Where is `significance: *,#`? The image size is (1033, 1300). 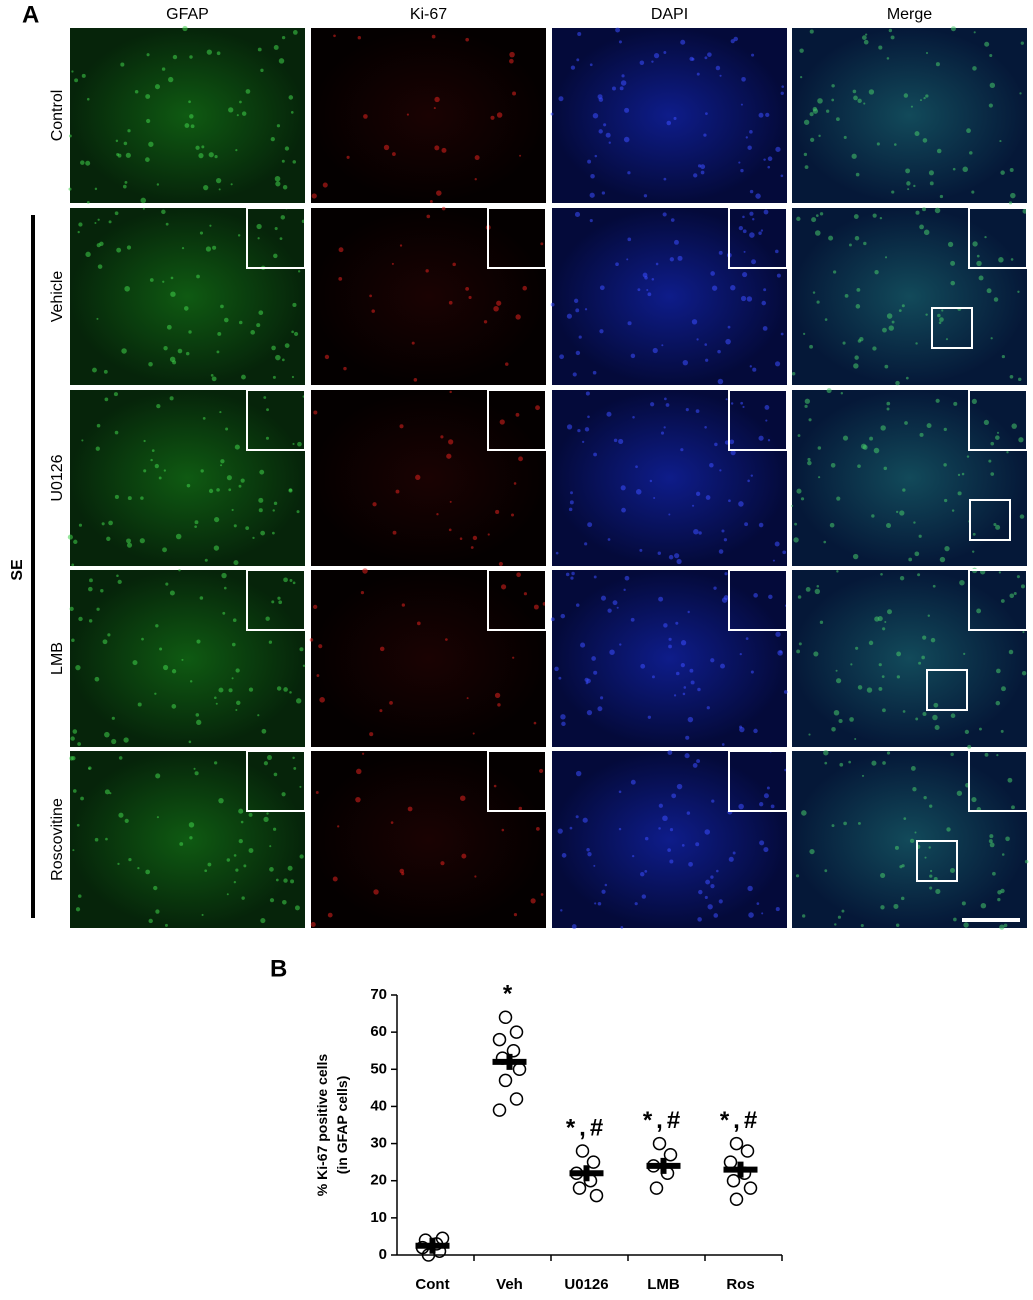 significance: *,# is located at coordinates (663, 1120).